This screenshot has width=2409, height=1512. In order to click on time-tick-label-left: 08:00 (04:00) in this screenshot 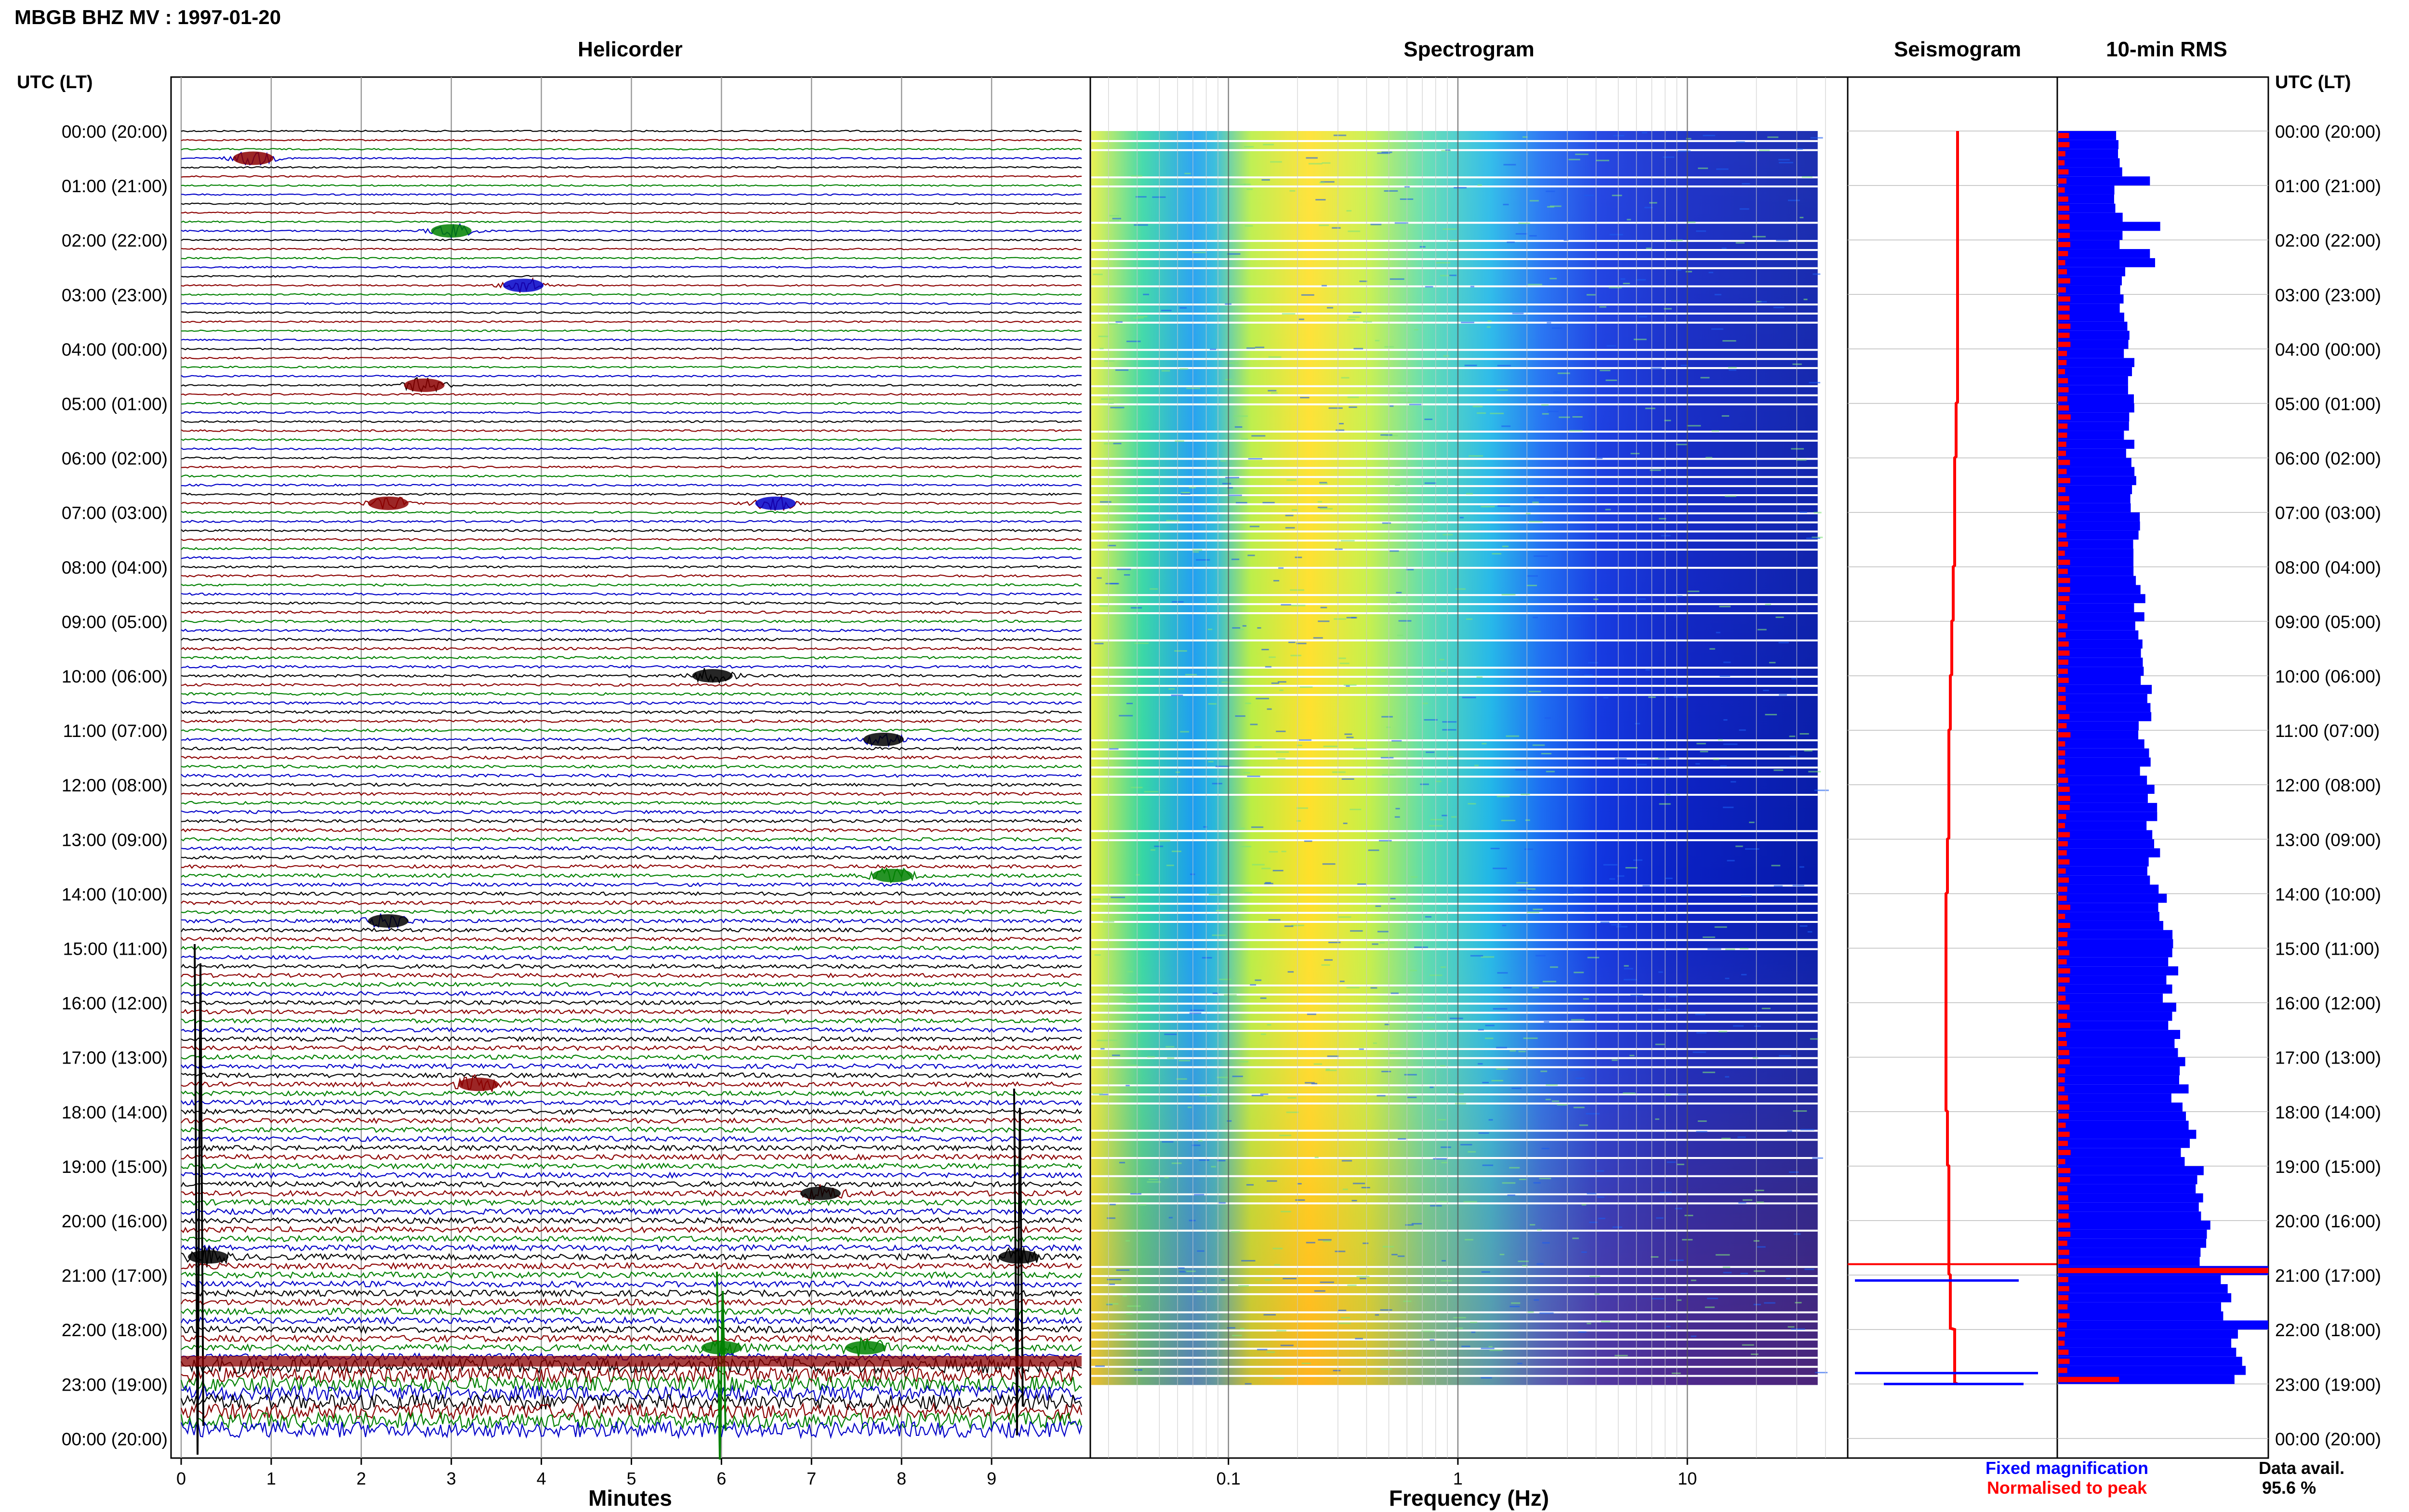, I will do `click(115, 568)`.